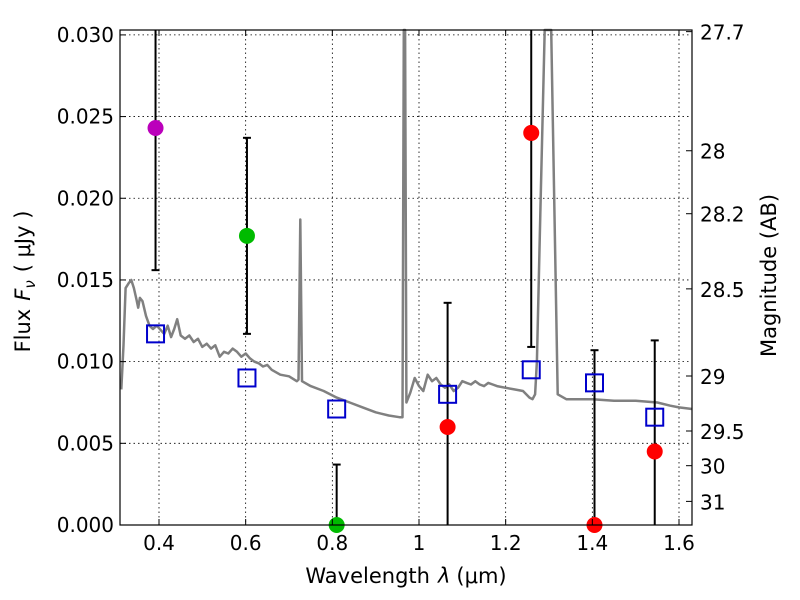  I want to click on y-tick-label: 0.025, so click(85, 117).